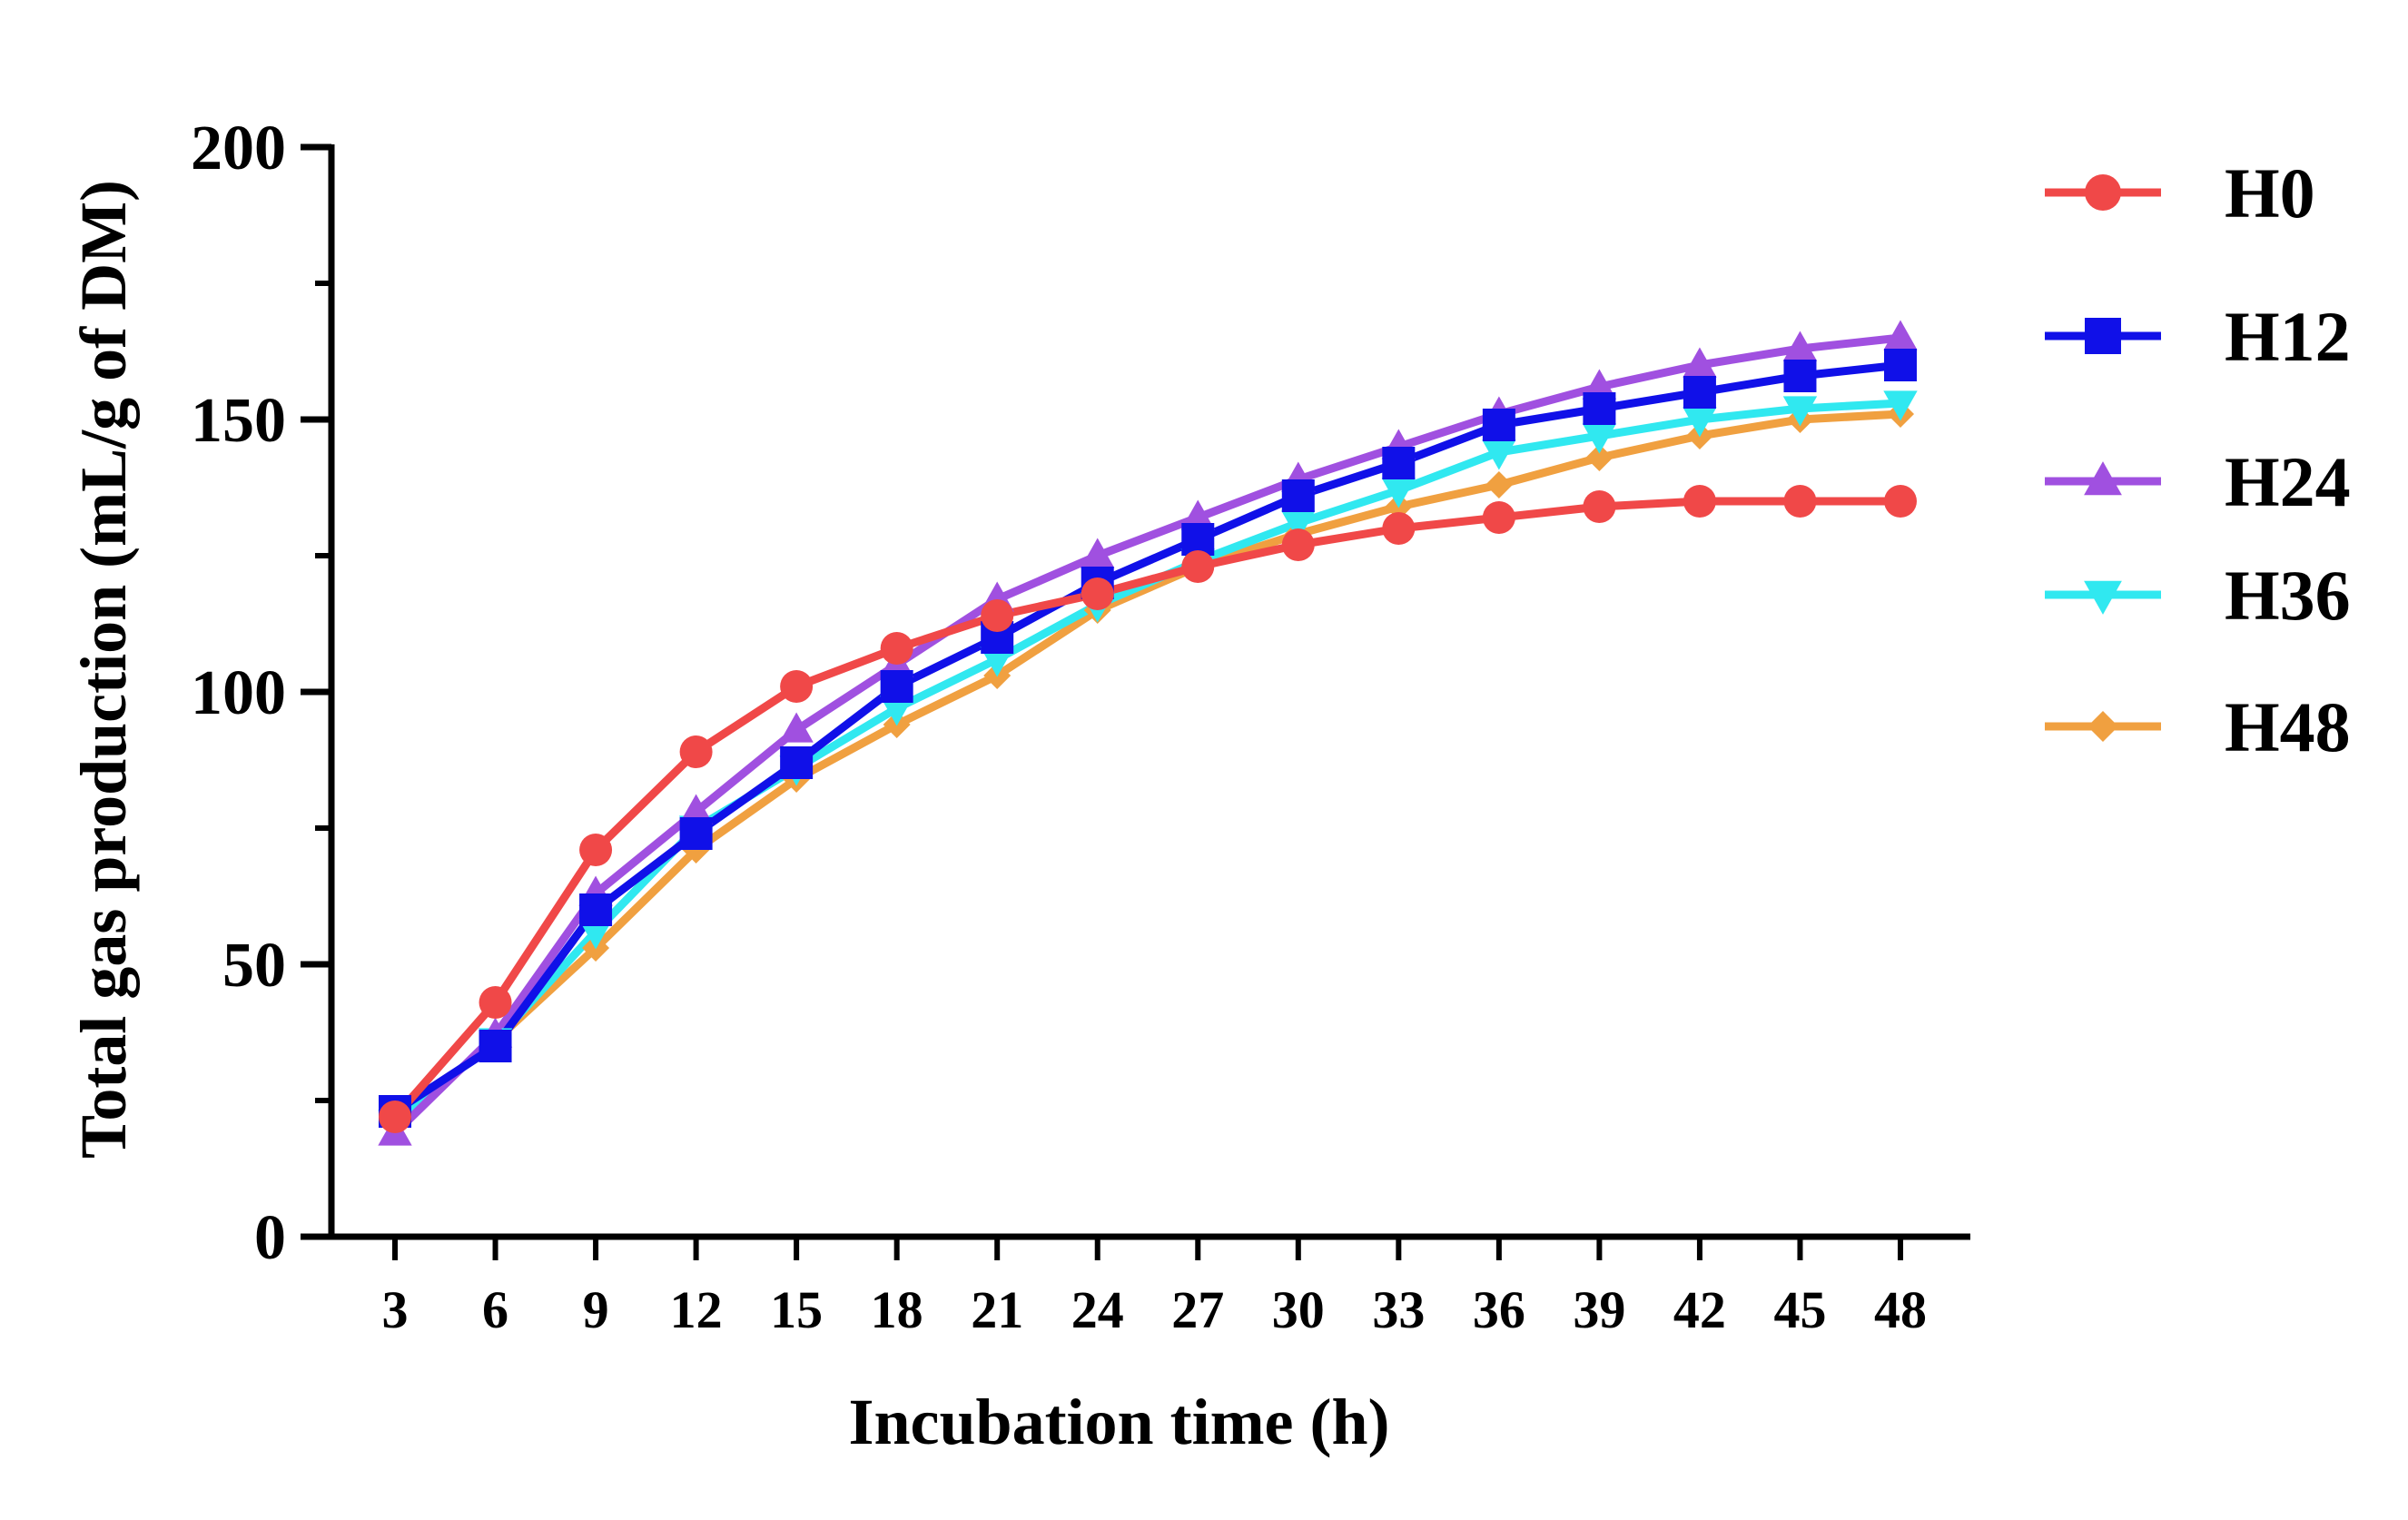  Describe the element at coordinates (2288, 595) in the screenshot. I see `legend-label-h36: H36` at that location.